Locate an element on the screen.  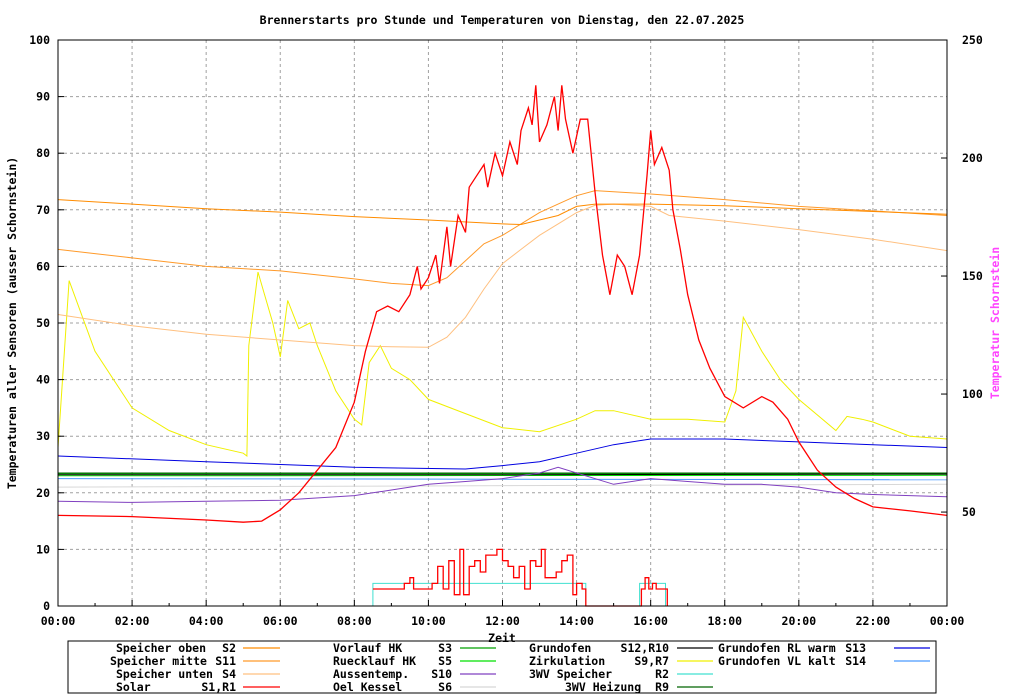
legend-entry: S3 Vorlauf HK is located at coordinates (414, 648).